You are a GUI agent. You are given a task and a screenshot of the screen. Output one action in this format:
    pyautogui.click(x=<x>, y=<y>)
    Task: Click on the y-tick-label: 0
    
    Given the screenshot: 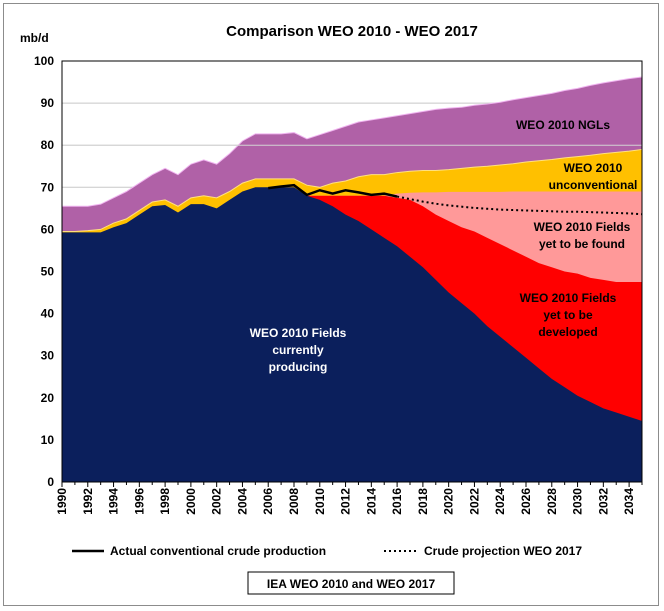 What is the action you would take?
    pyautogui.click(x=50, y=482)
    